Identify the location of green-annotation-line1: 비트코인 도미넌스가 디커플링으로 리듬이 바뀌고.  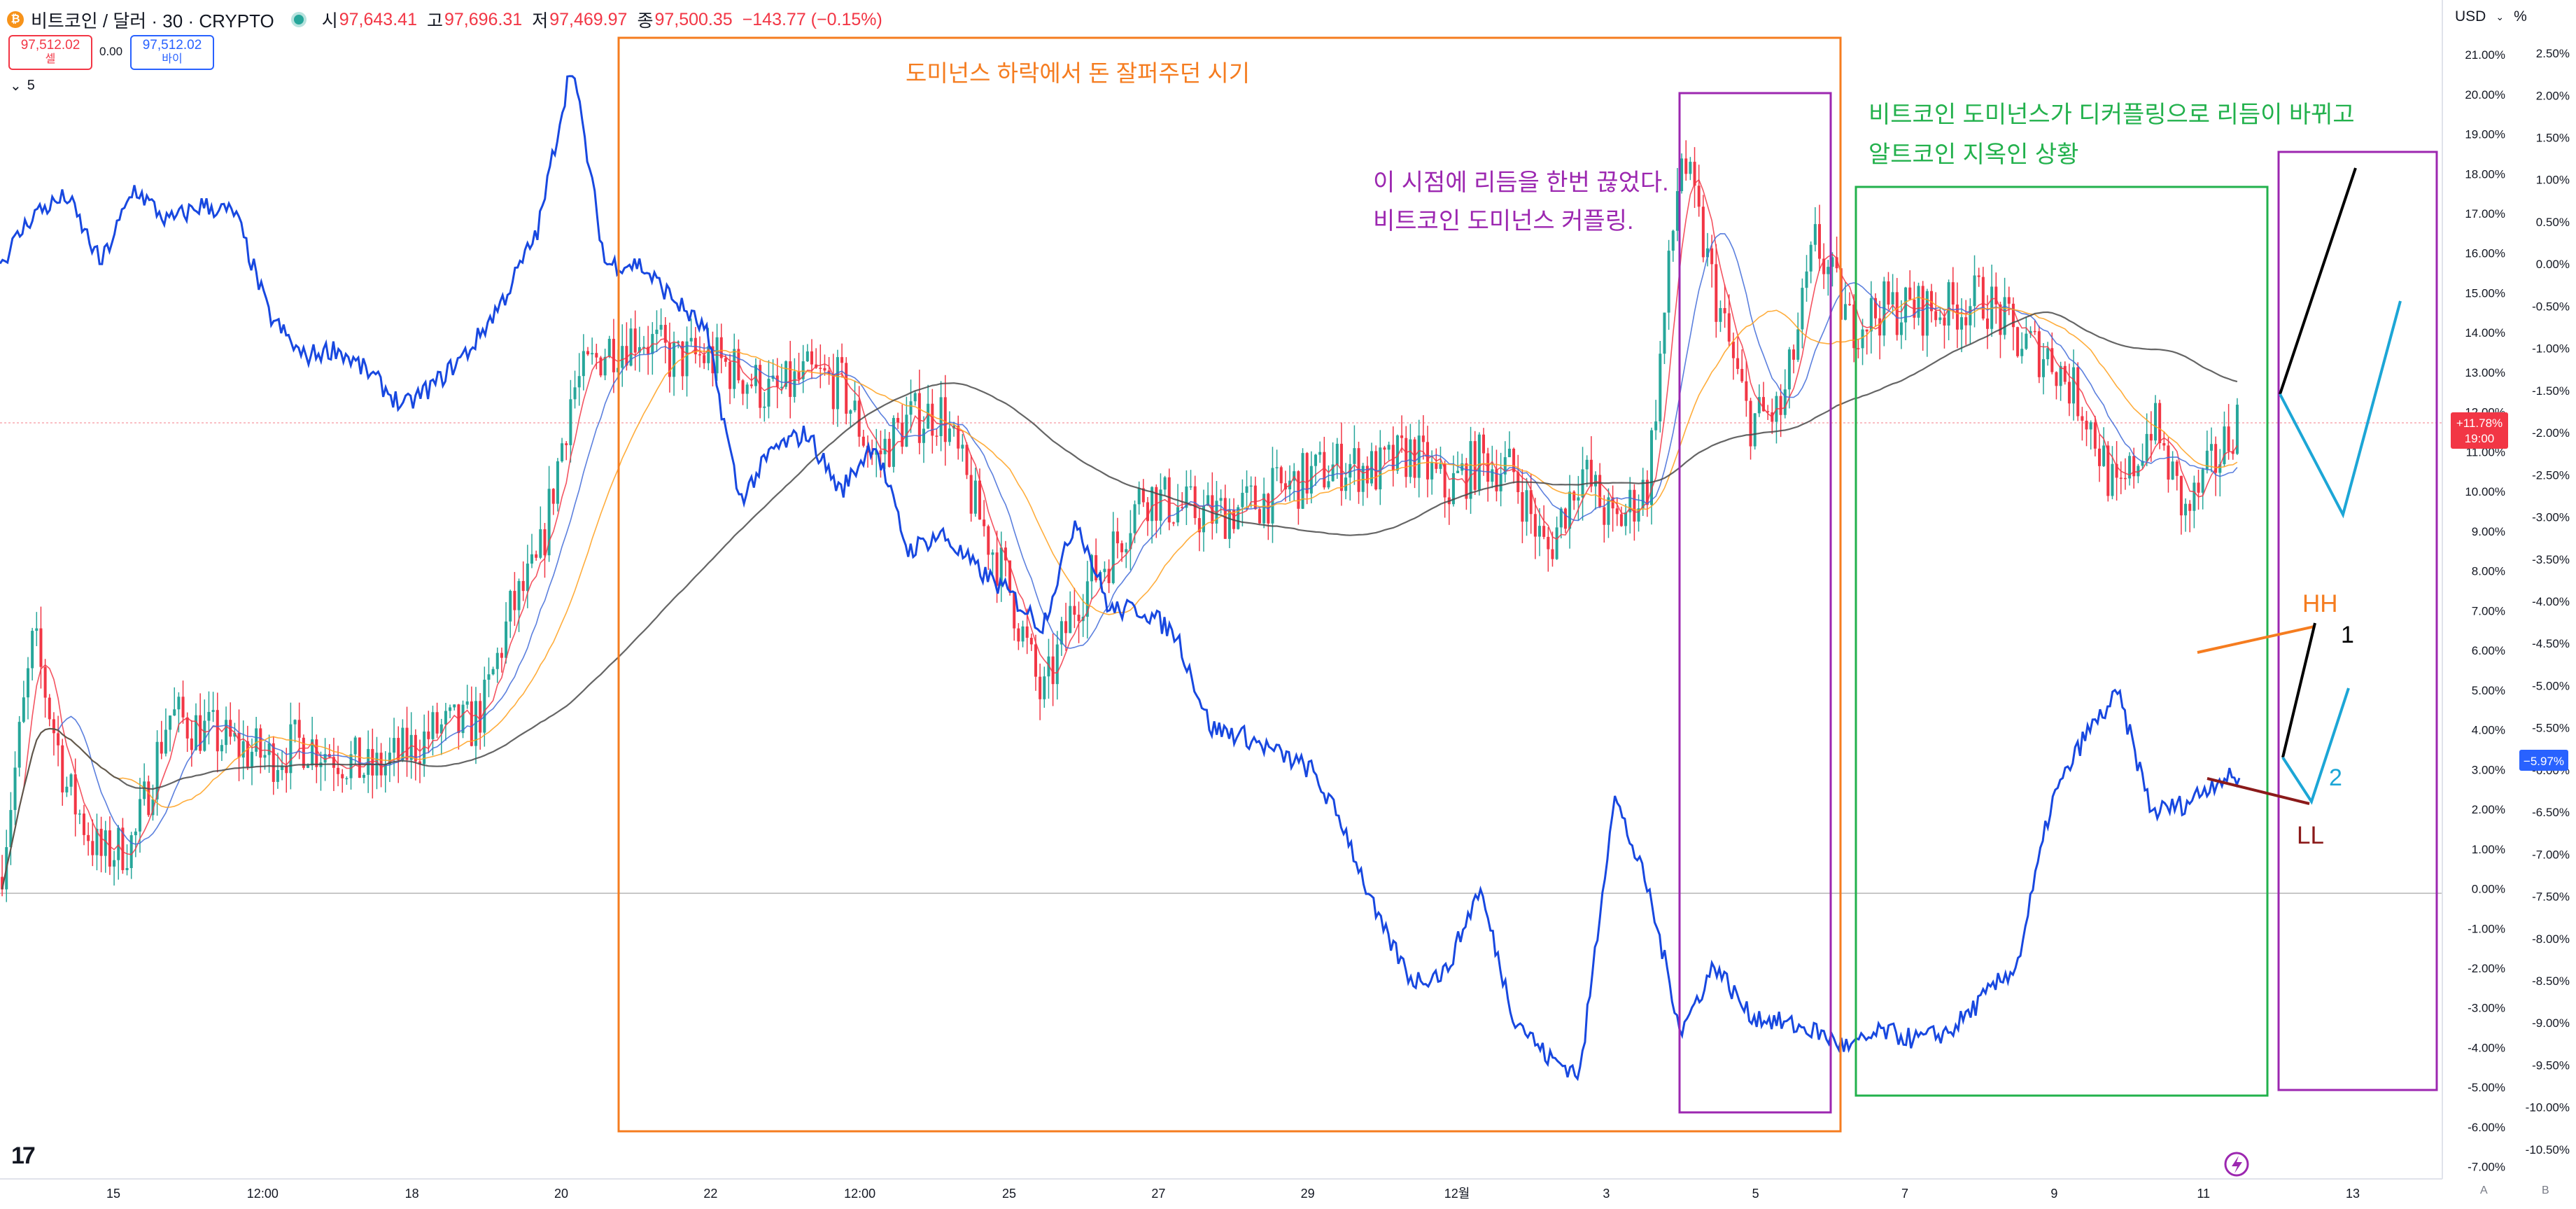
(2111, 115).